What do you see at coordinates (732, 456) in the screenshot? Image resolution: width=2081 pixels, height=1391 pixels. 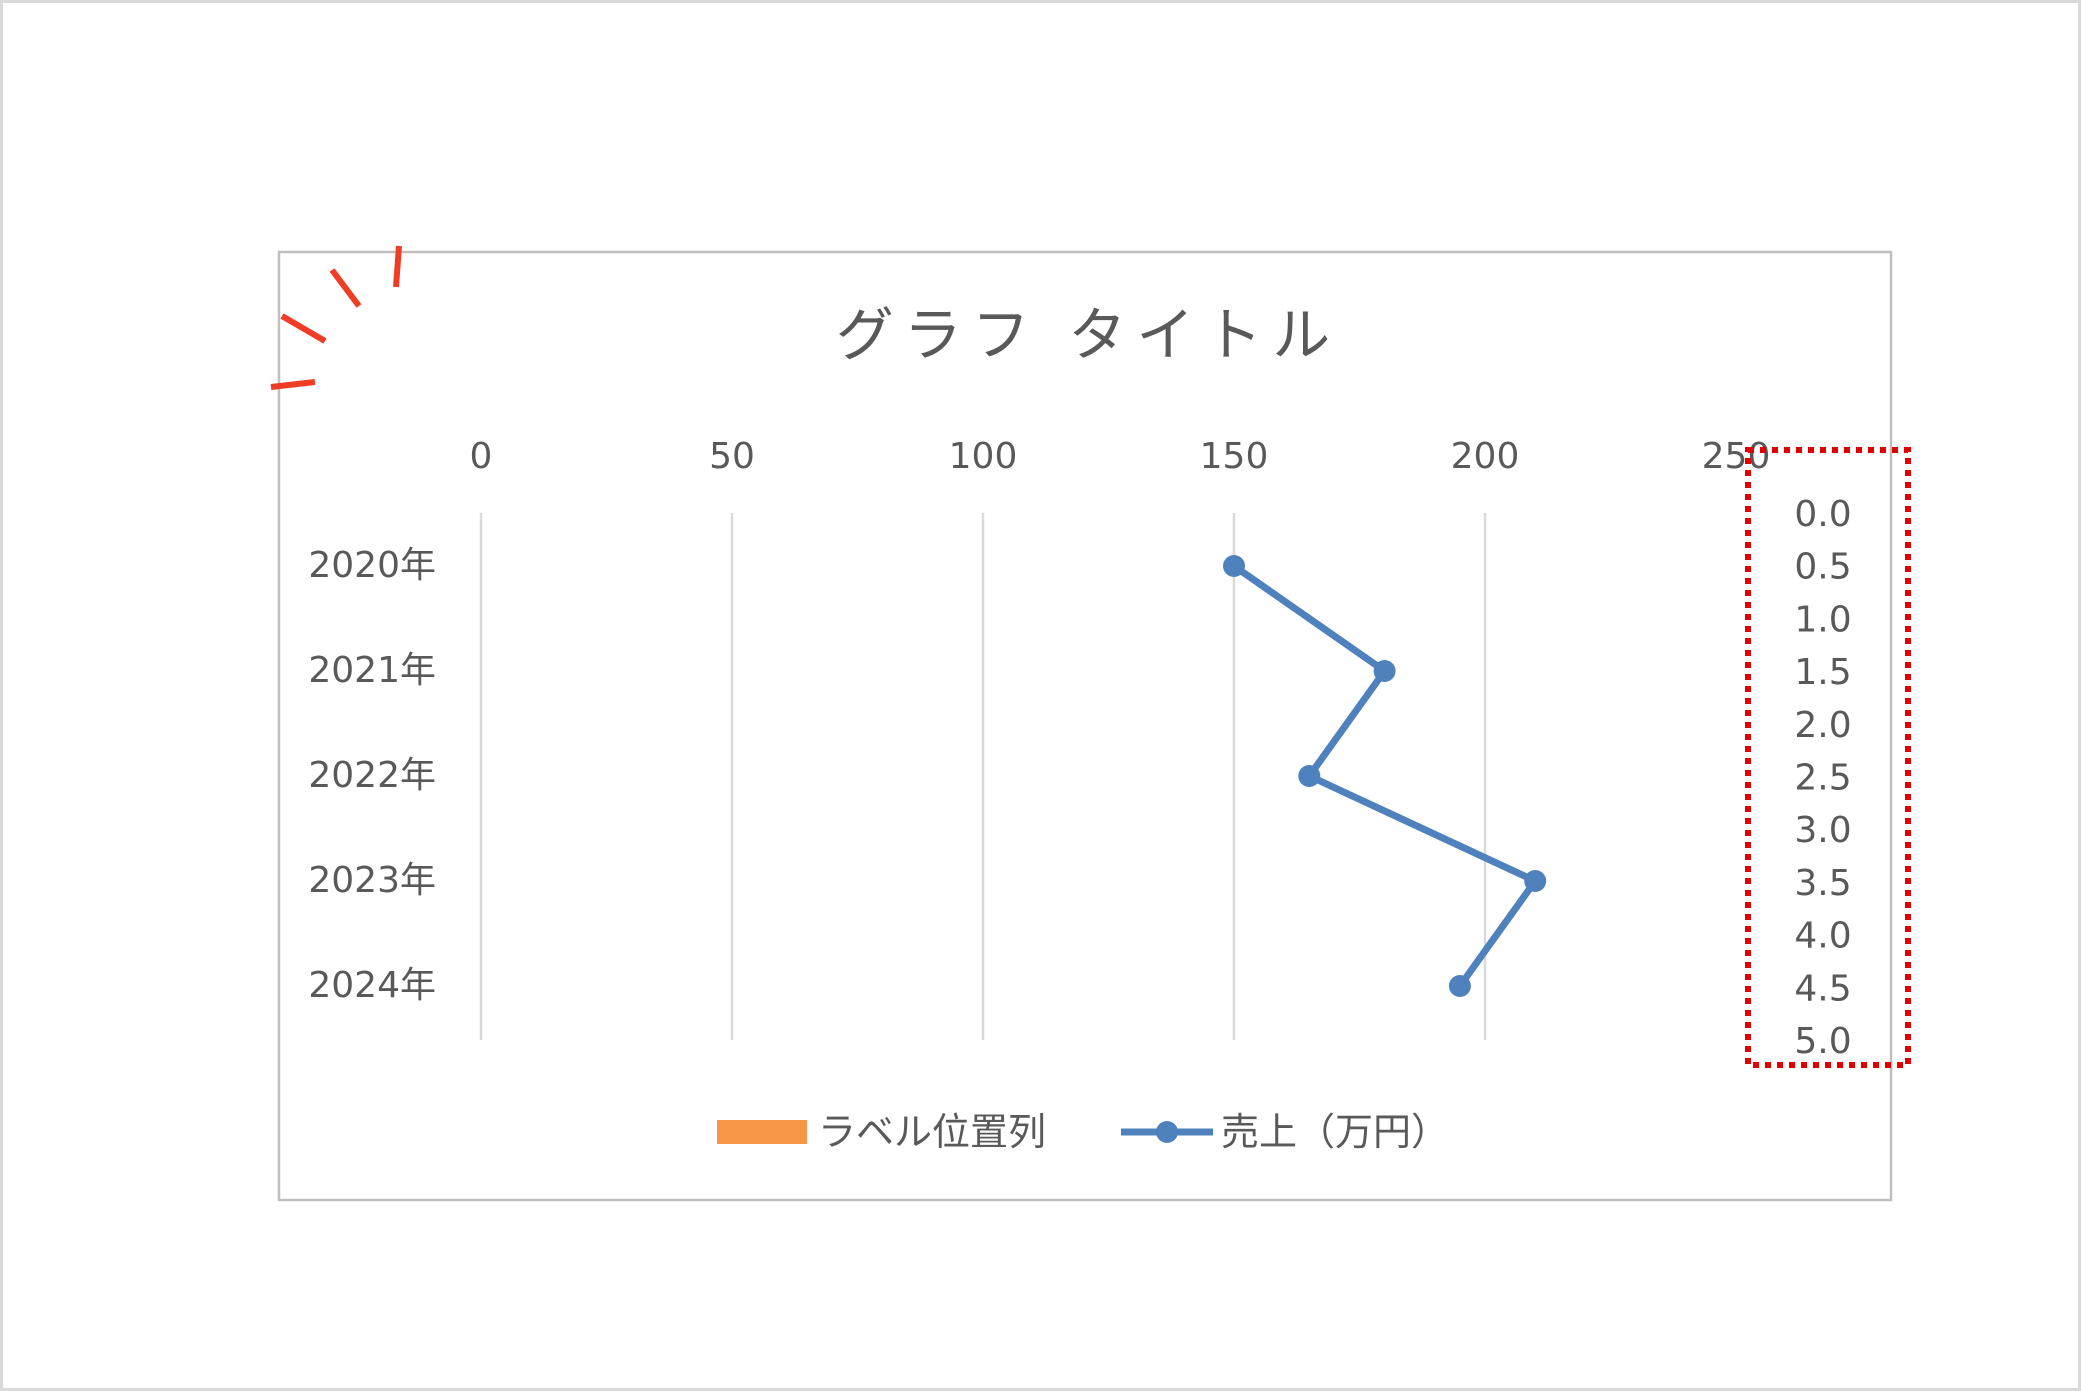 I see `value-tick-label: 50` at bounding box center [732, 456].